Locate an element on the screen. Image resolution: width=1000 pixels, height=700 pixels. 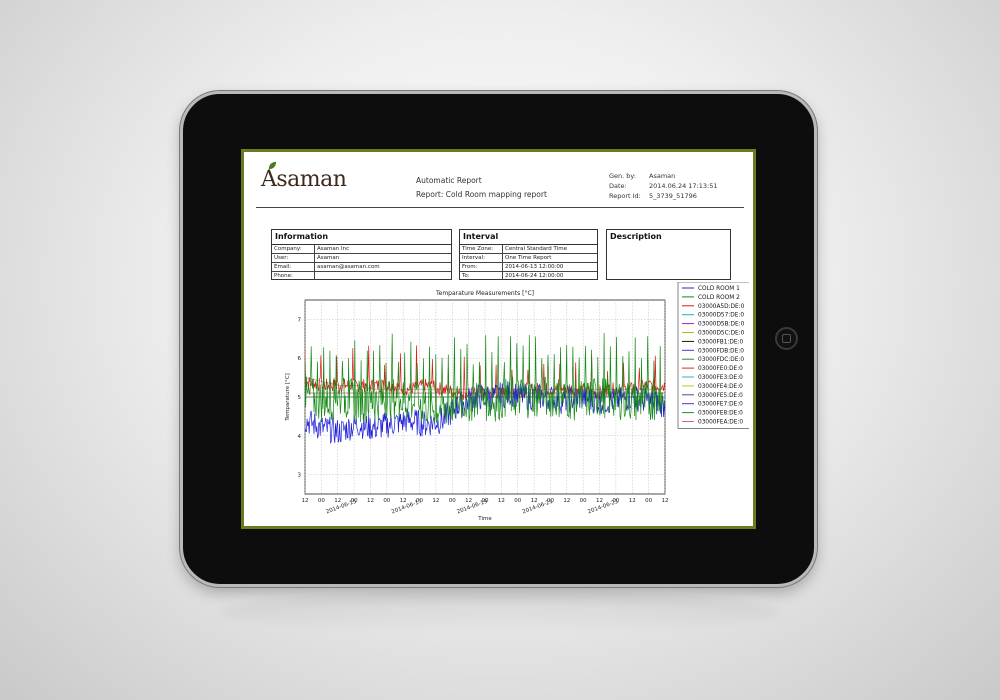
legend-label: 03000D5B:DE:0 is located at coordinates (721, 325).